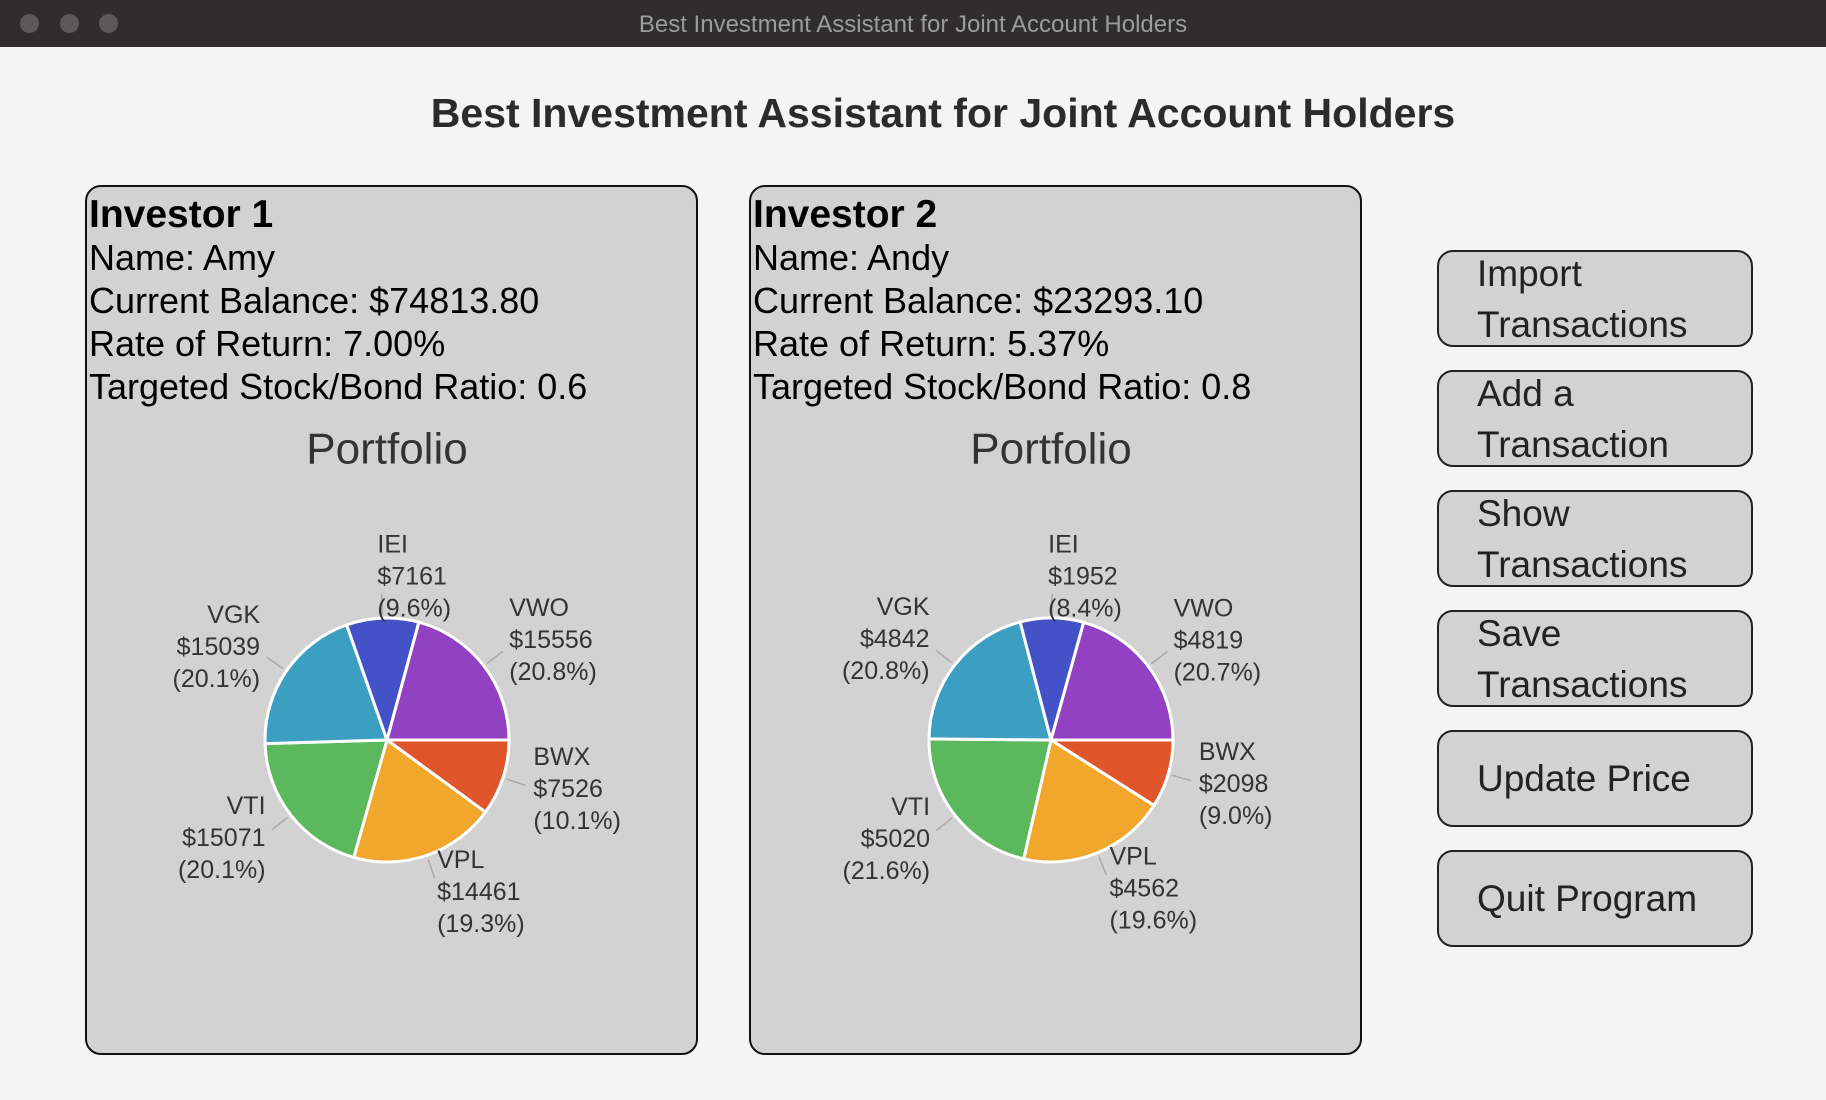 Image resolution: width=1826 pixels, height=1100 pixels. What do you see at coordinates (181, 214) in the screenshot?
I see `investor-label: Investor 1` at bounding box center [181, 214].